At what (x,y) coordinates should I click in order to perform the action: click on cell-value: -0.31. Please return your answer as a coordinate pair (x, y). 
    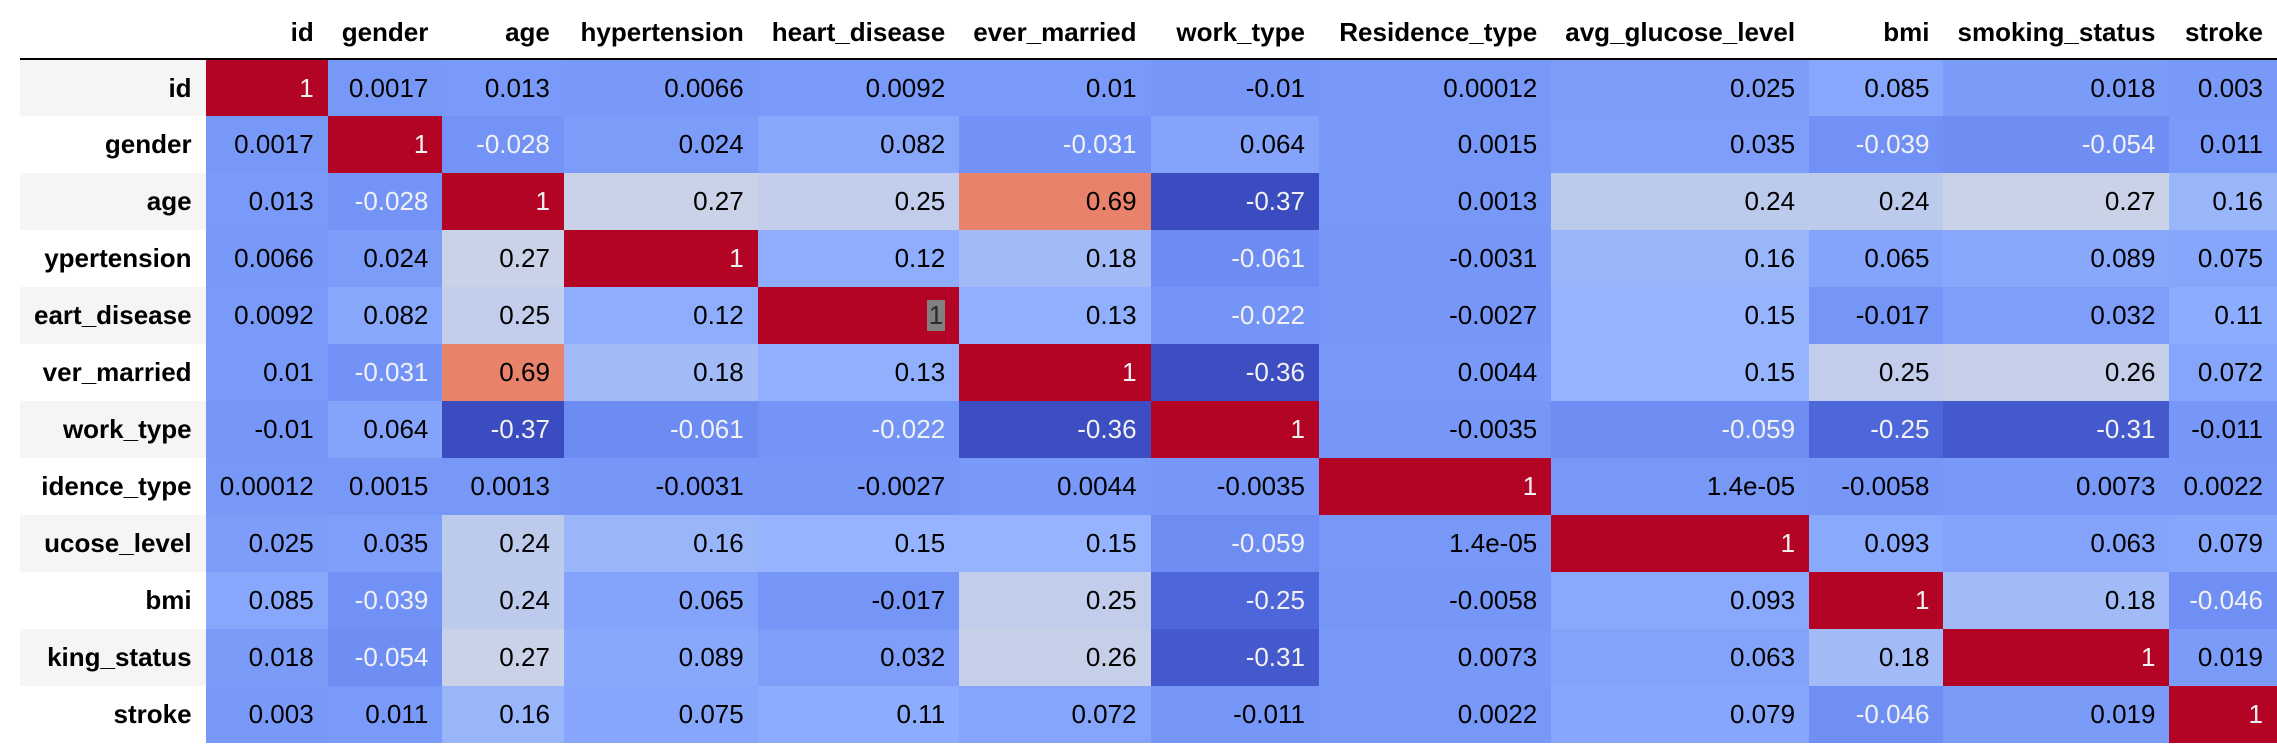
    Looking at the image, I should click on (1275, 657).